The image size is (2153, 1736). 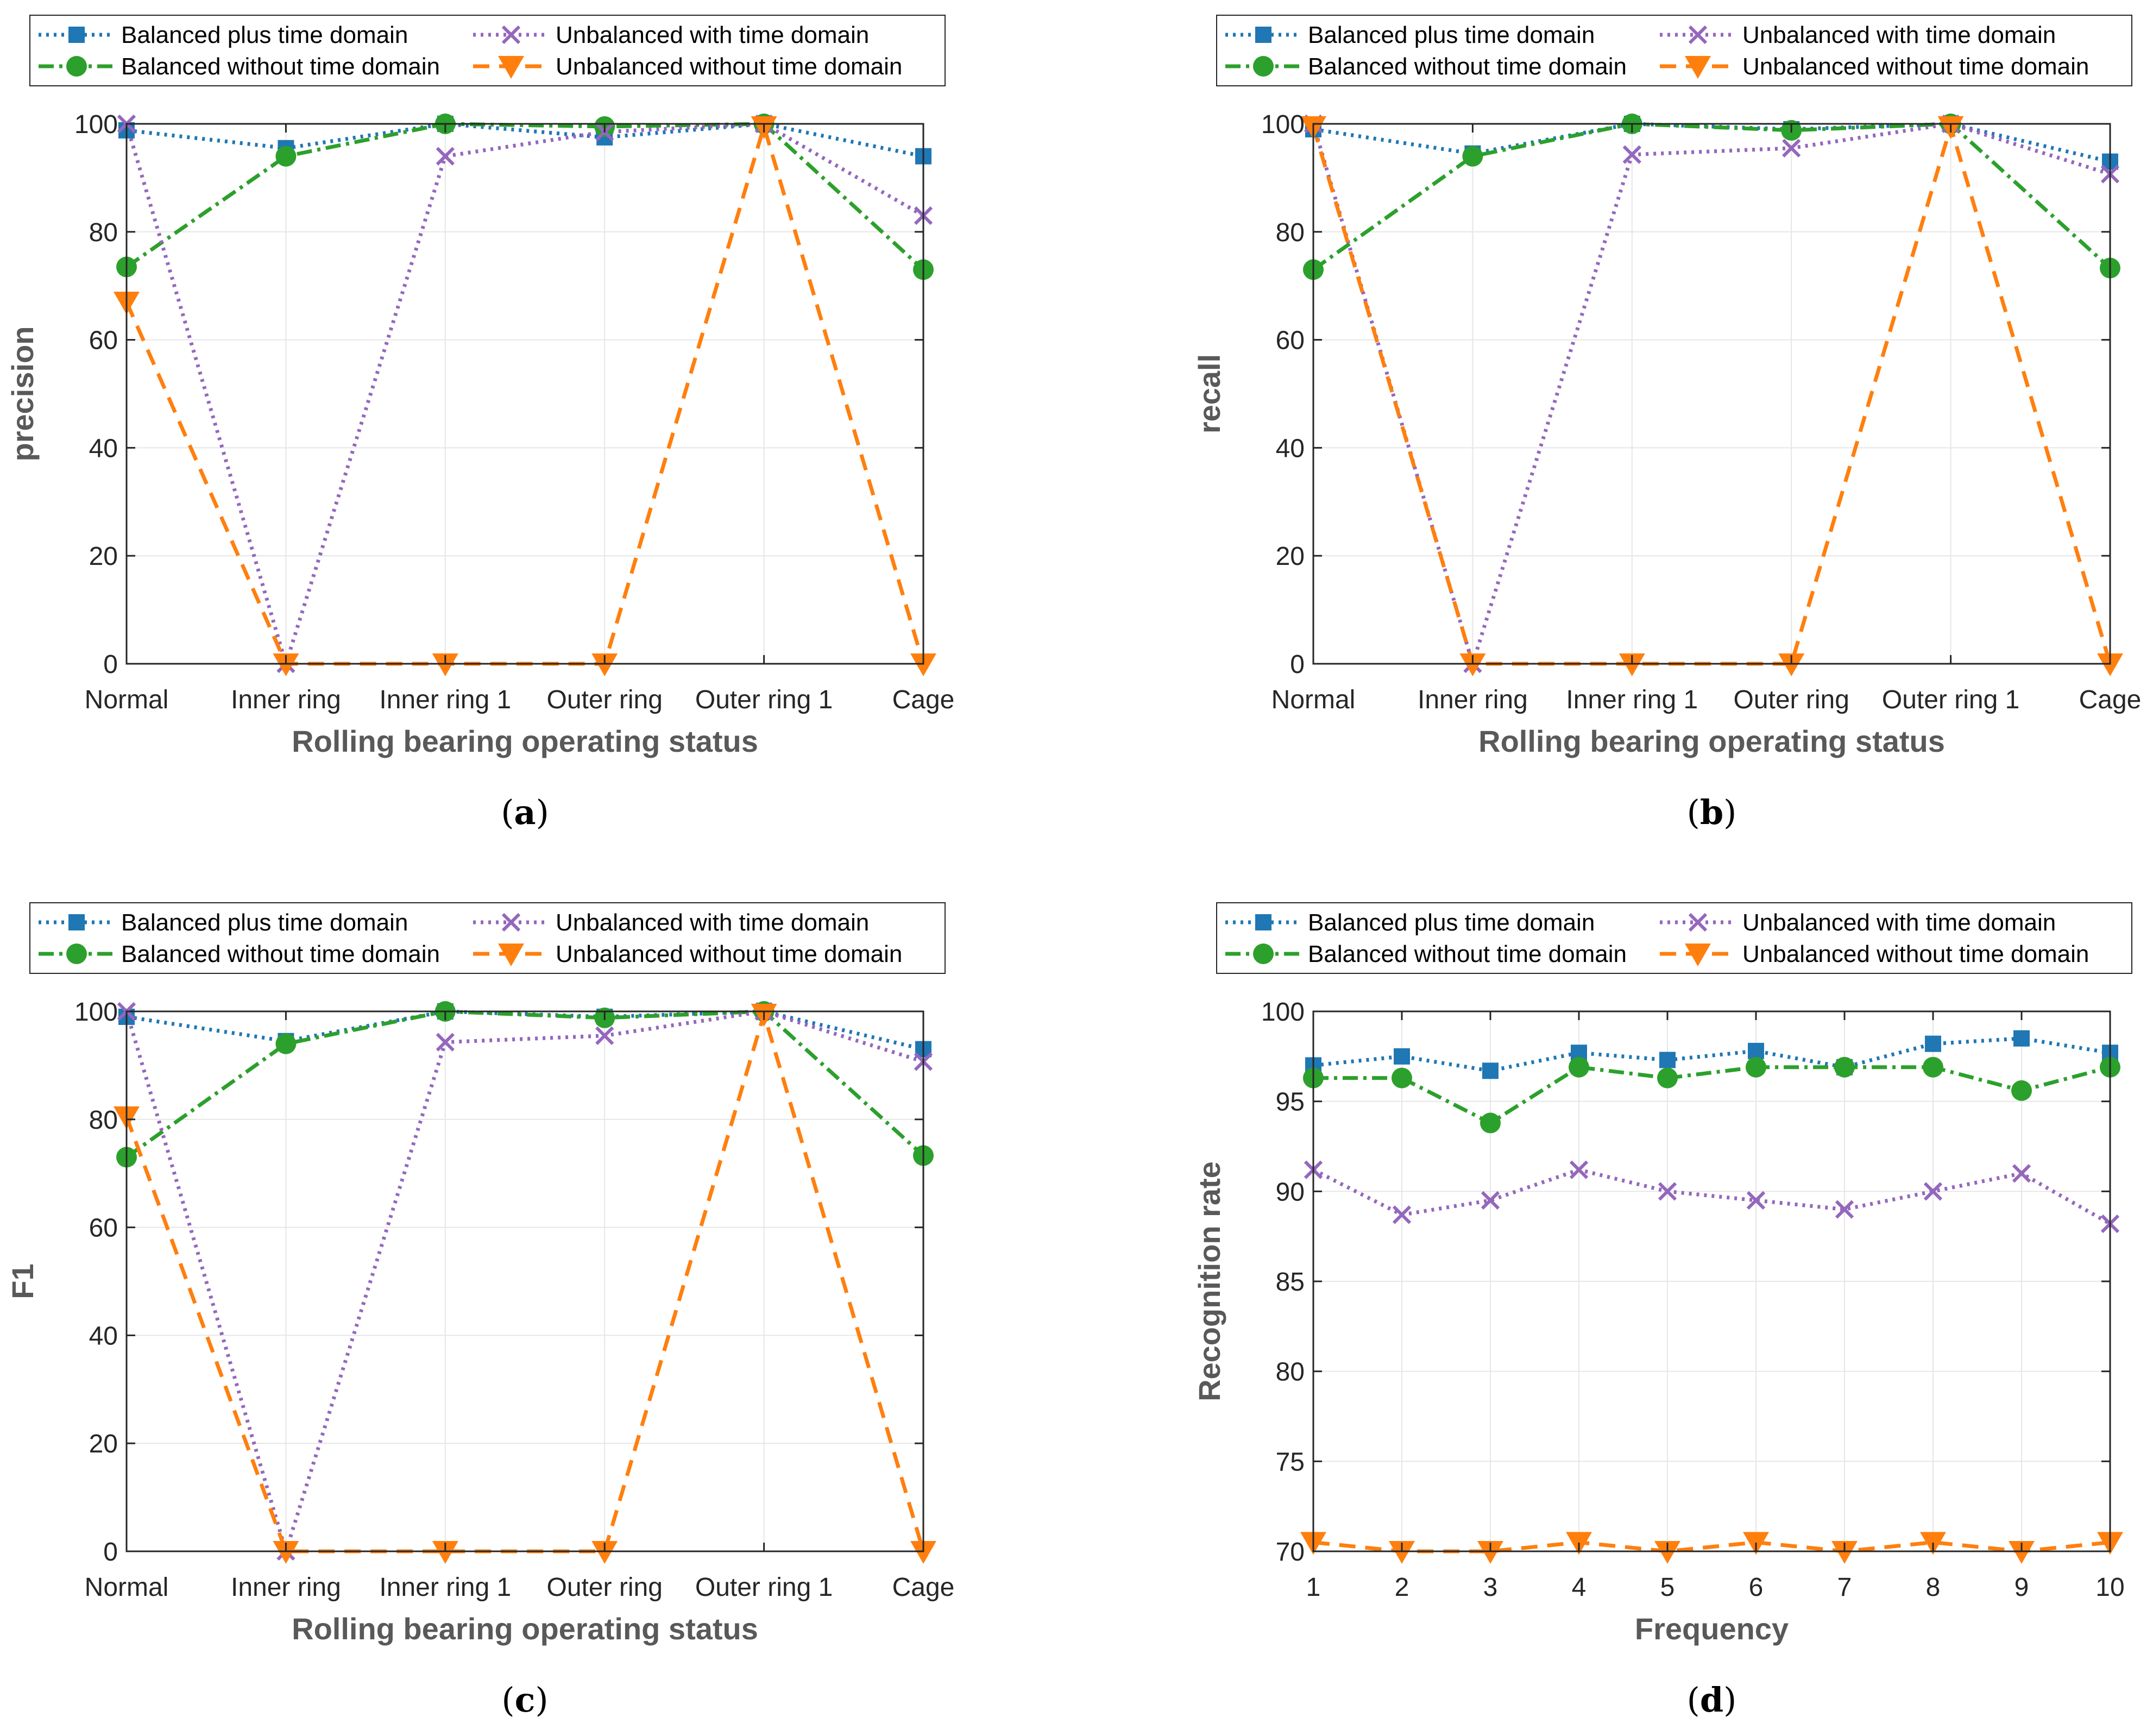 I want to click on legend-entry: Balanced plus time domain, so click(x=1451, y=35).